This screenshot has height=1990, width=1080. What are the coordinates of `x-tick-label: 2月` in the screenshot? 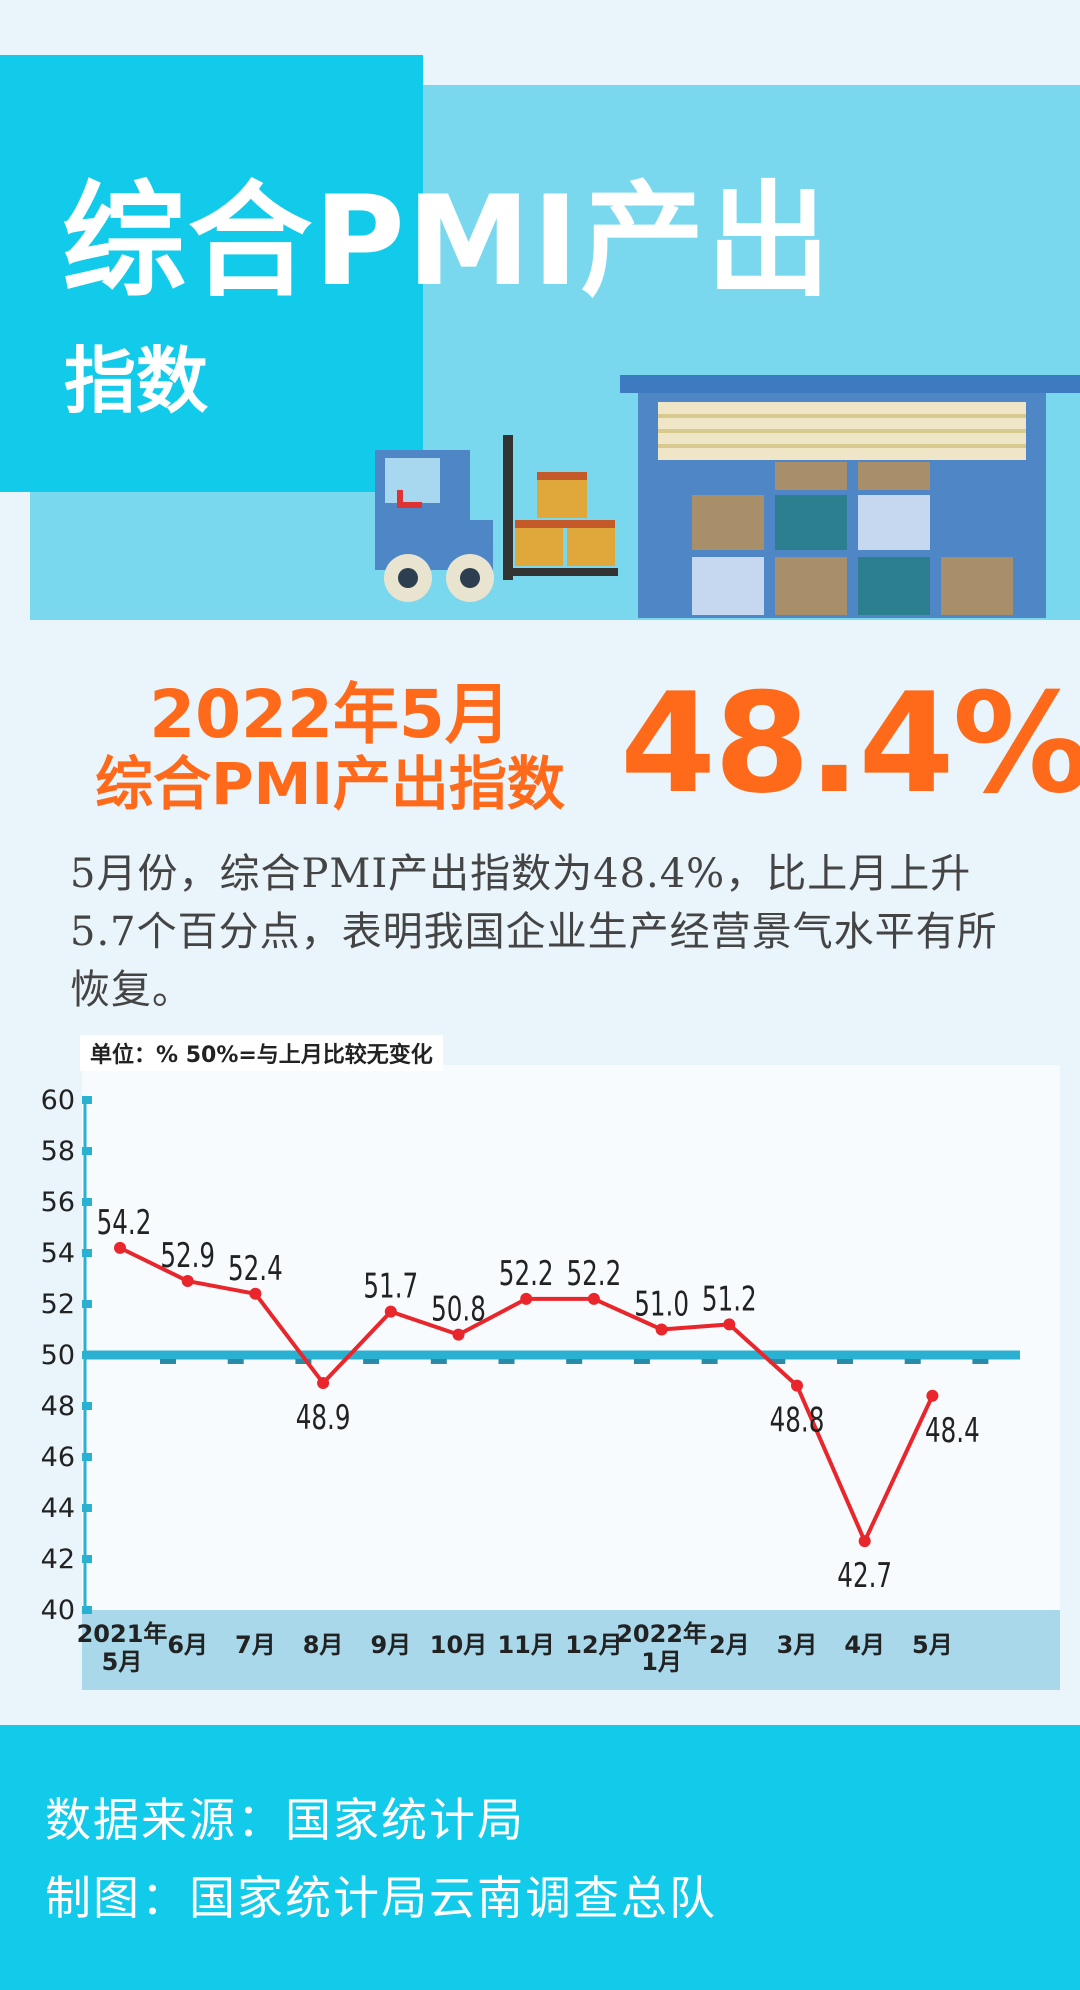 It's located at (729, 1645).